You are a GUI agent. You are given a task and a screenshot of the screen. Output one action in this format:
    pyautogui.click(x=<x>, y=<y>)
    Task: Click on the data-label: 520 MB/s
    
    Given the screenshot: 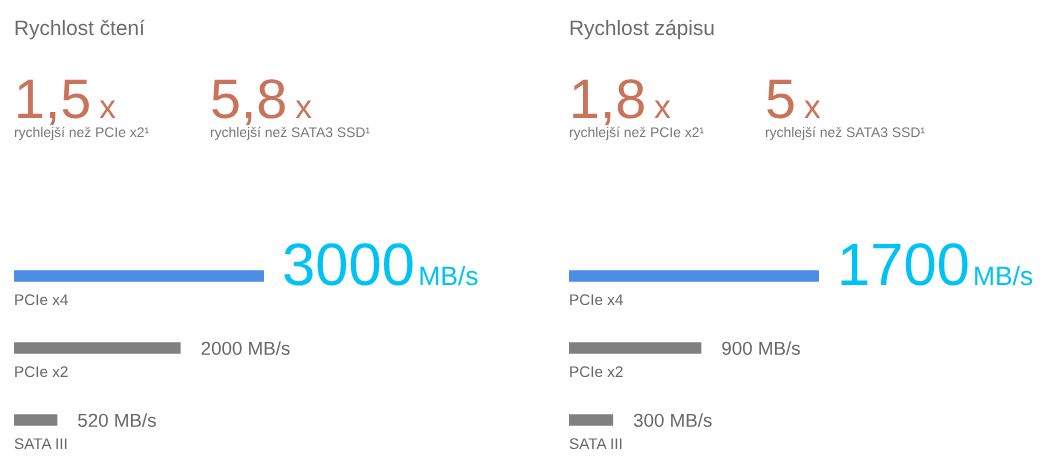 What is the action you would take?
    pyautogui.click(x=117, y=420)
    